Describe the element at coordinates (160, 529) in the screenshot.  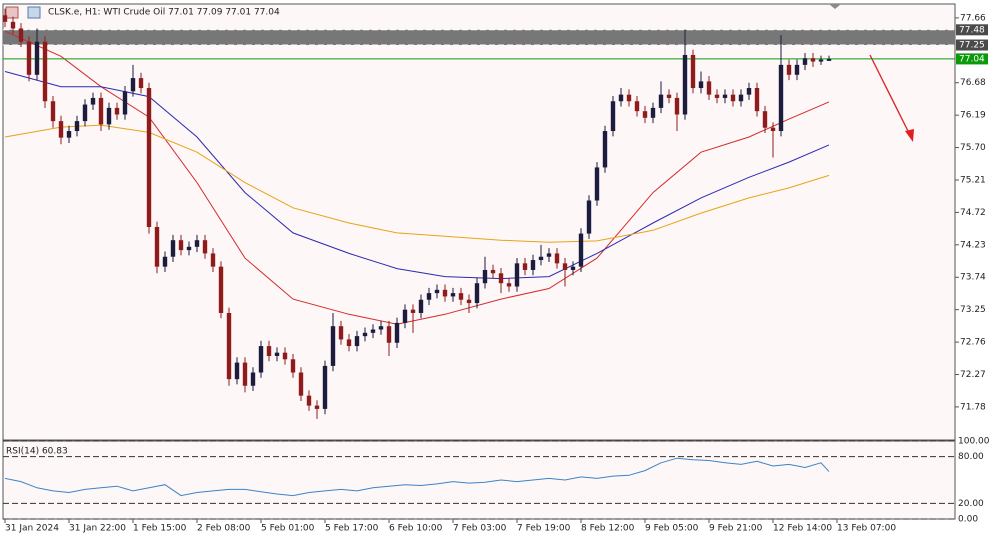
I see `x-tick-label: 1 Feb 15:00` at that location.